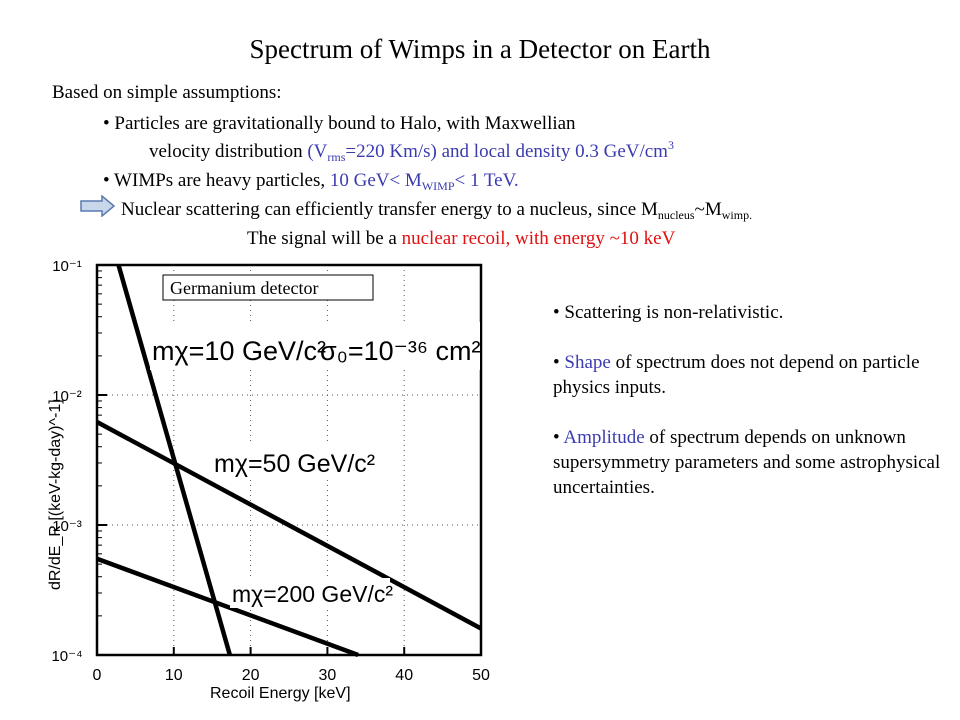  What do you see at coordinates (590, 238) in the screenshot?
I see `energy-text: , with energy ~10 keV` at bounding box center [590, 238].